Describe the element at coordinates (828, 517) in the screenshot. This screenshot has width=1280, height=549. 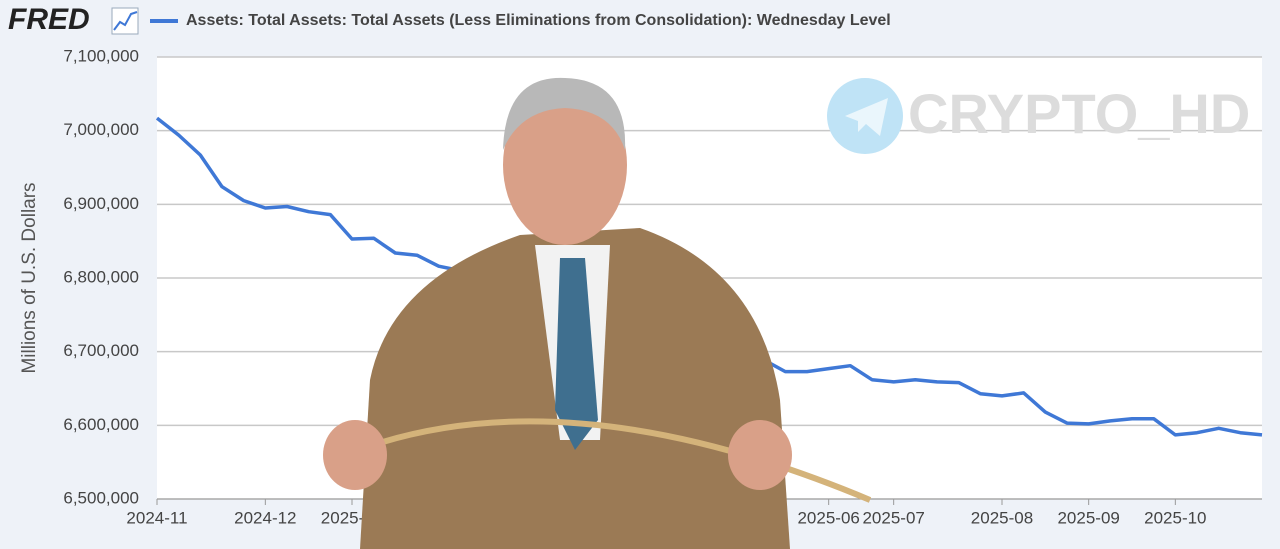
I see `x-tick-label: 2025-06` at that location.